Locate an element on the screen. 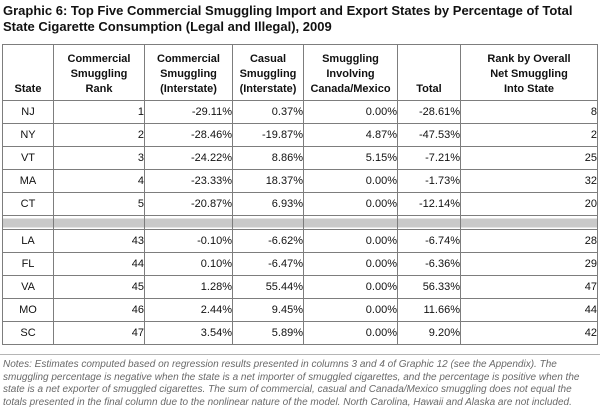  col-header-casual-interstate: Casual Smuggling (Interstate) is located at coordinates (268, 72).